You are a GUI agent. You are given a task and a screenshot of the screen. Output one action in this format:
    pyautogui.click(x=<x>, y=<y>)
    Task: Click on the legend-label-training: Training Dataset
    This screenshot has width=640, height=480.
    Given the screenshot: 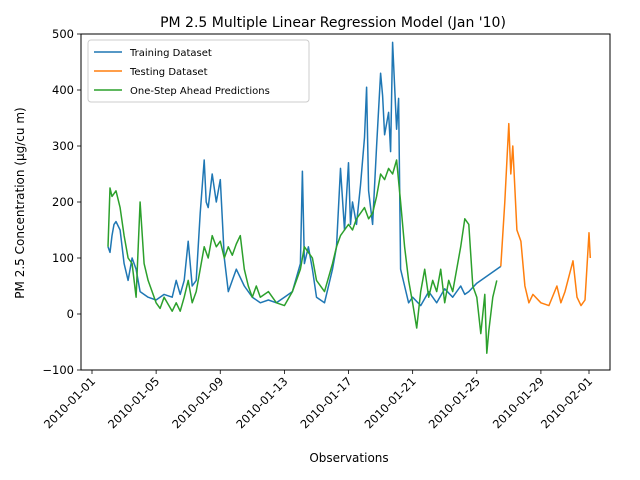 What is the action you would take?
    pyautogui.click(x=170, y=53)
    